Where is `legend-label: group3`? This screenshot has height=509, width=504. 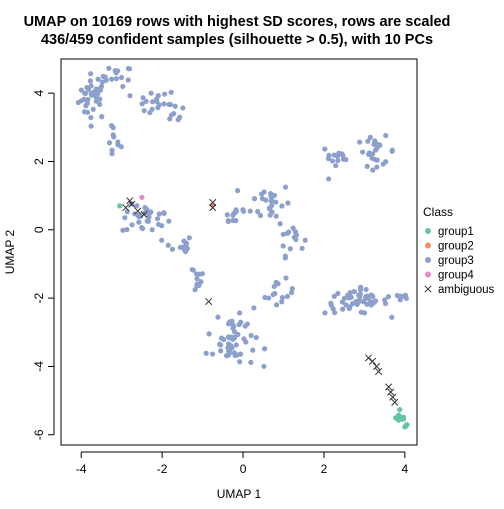 legend-label: group3 is located at coordinates (456, 261).